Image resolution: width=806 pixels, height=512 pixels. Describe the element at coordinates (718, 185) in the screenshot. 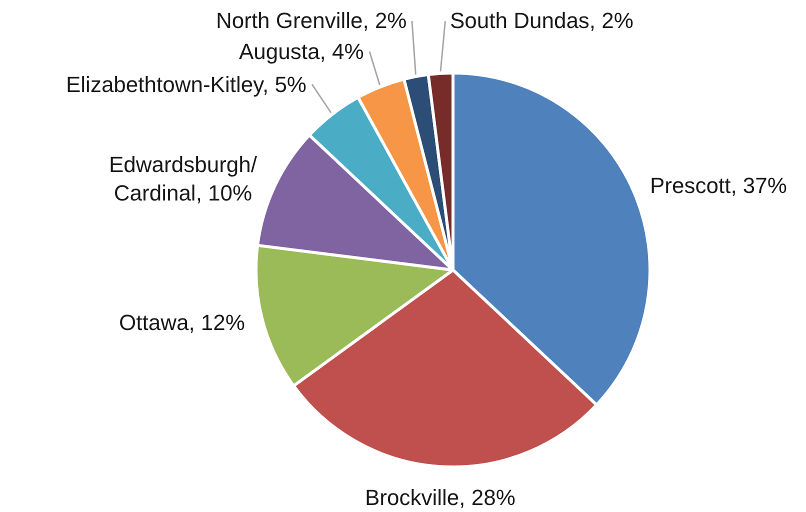

I see `slice-label: Prescott, 37%` at that location.